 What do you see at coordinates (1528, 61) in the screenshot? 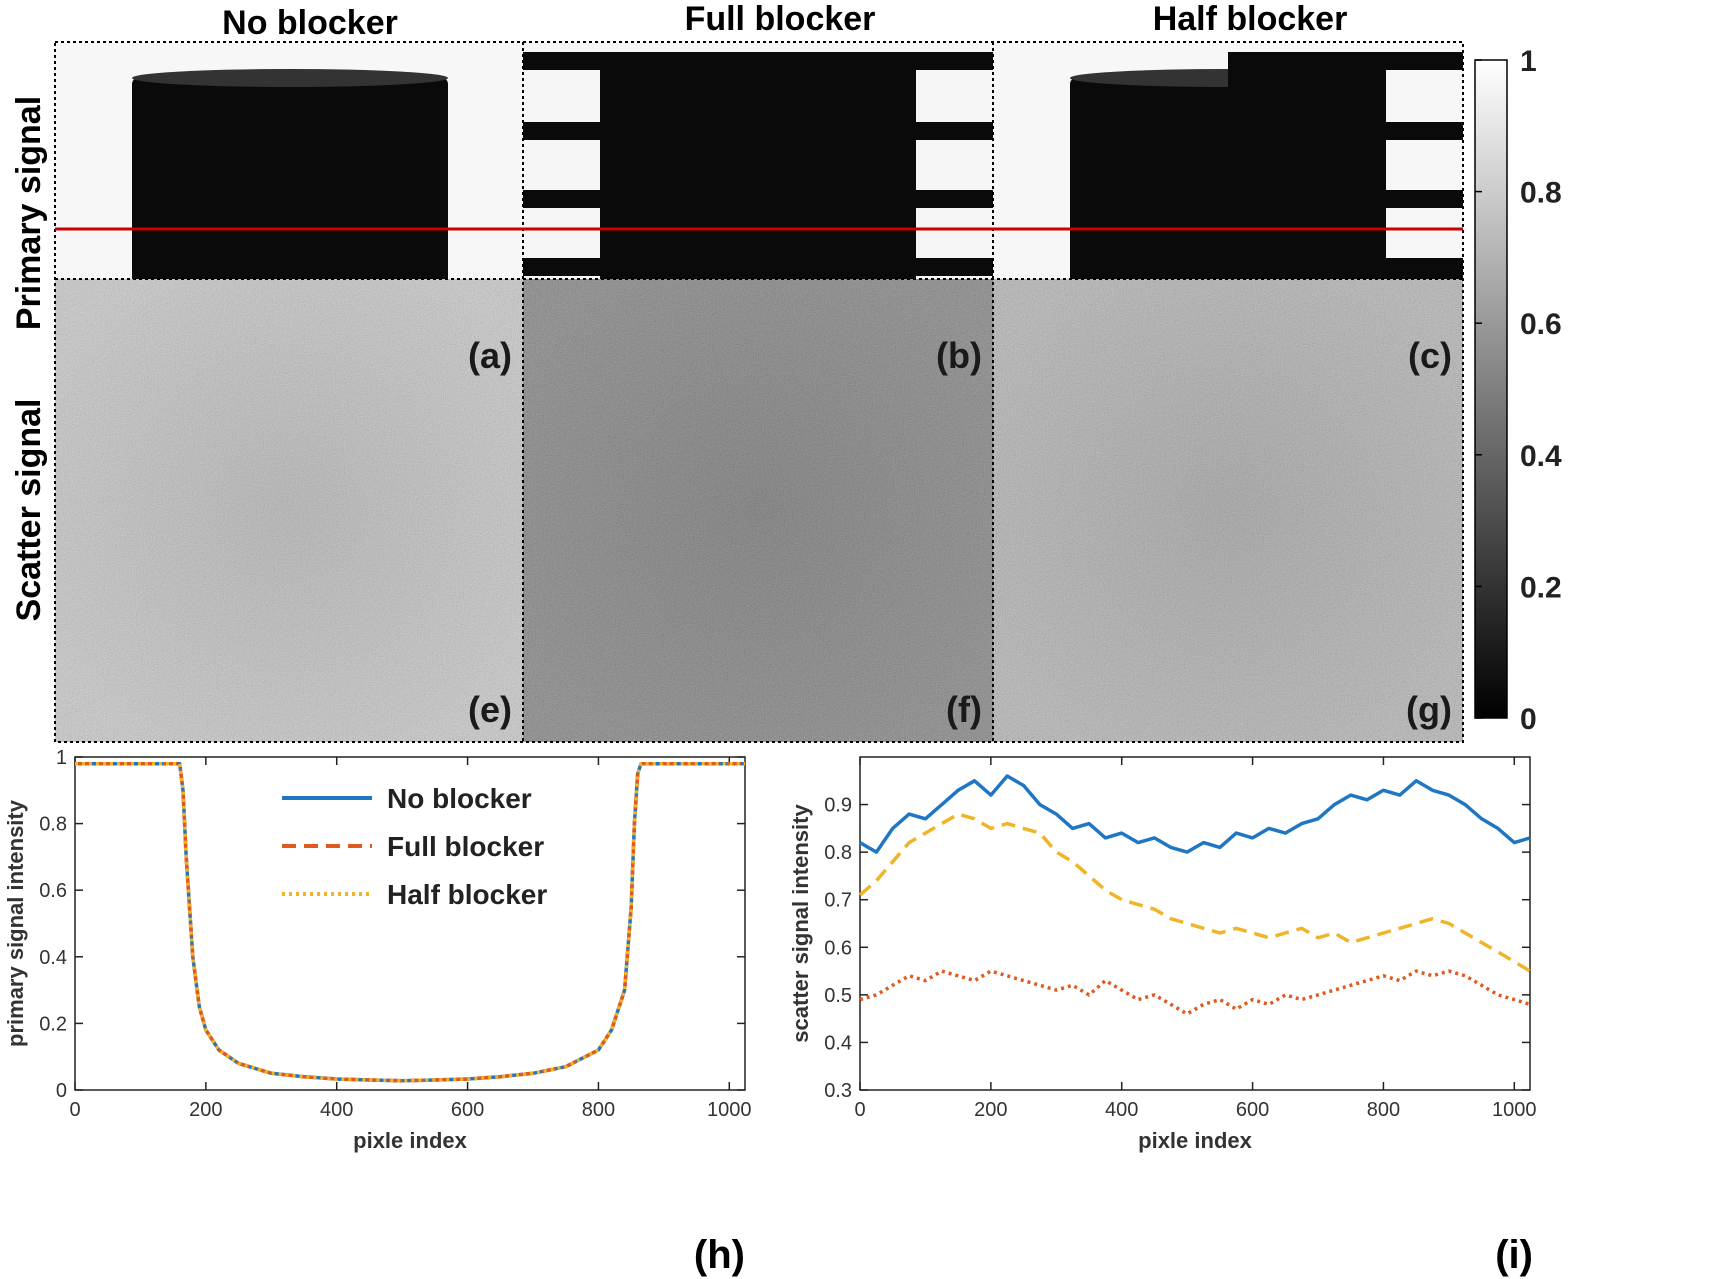
I see `colorbar-tick-label: 1` at bounding box center [1528, 61].